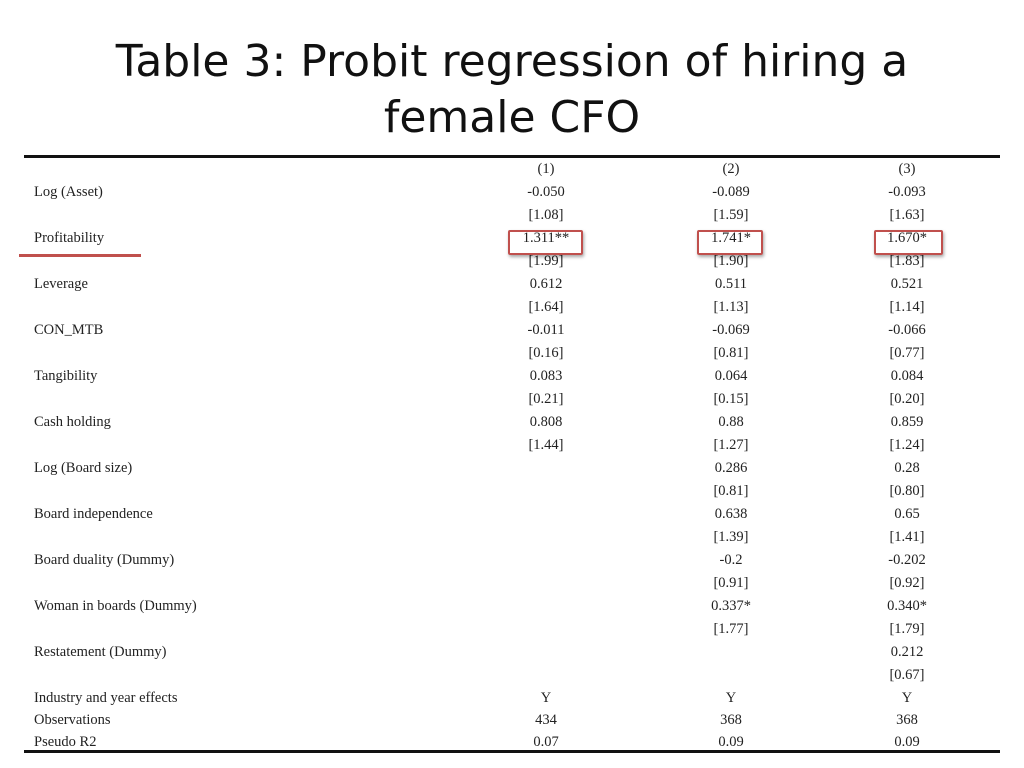 Image resolution: width=1024 pixels, height=768 pixels. What do you see at coordinates (731, 399) in the screenshot?
I see `tstat-cell: [0.15]` at bounding box center [731, 399].